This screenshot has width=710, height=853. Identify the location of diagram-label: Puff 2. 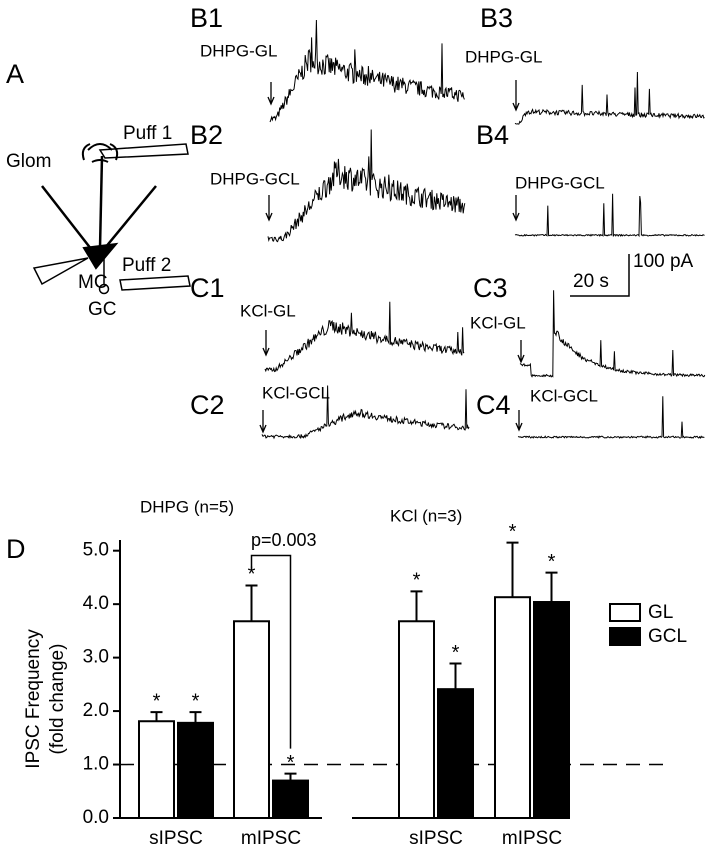
(146, 265).